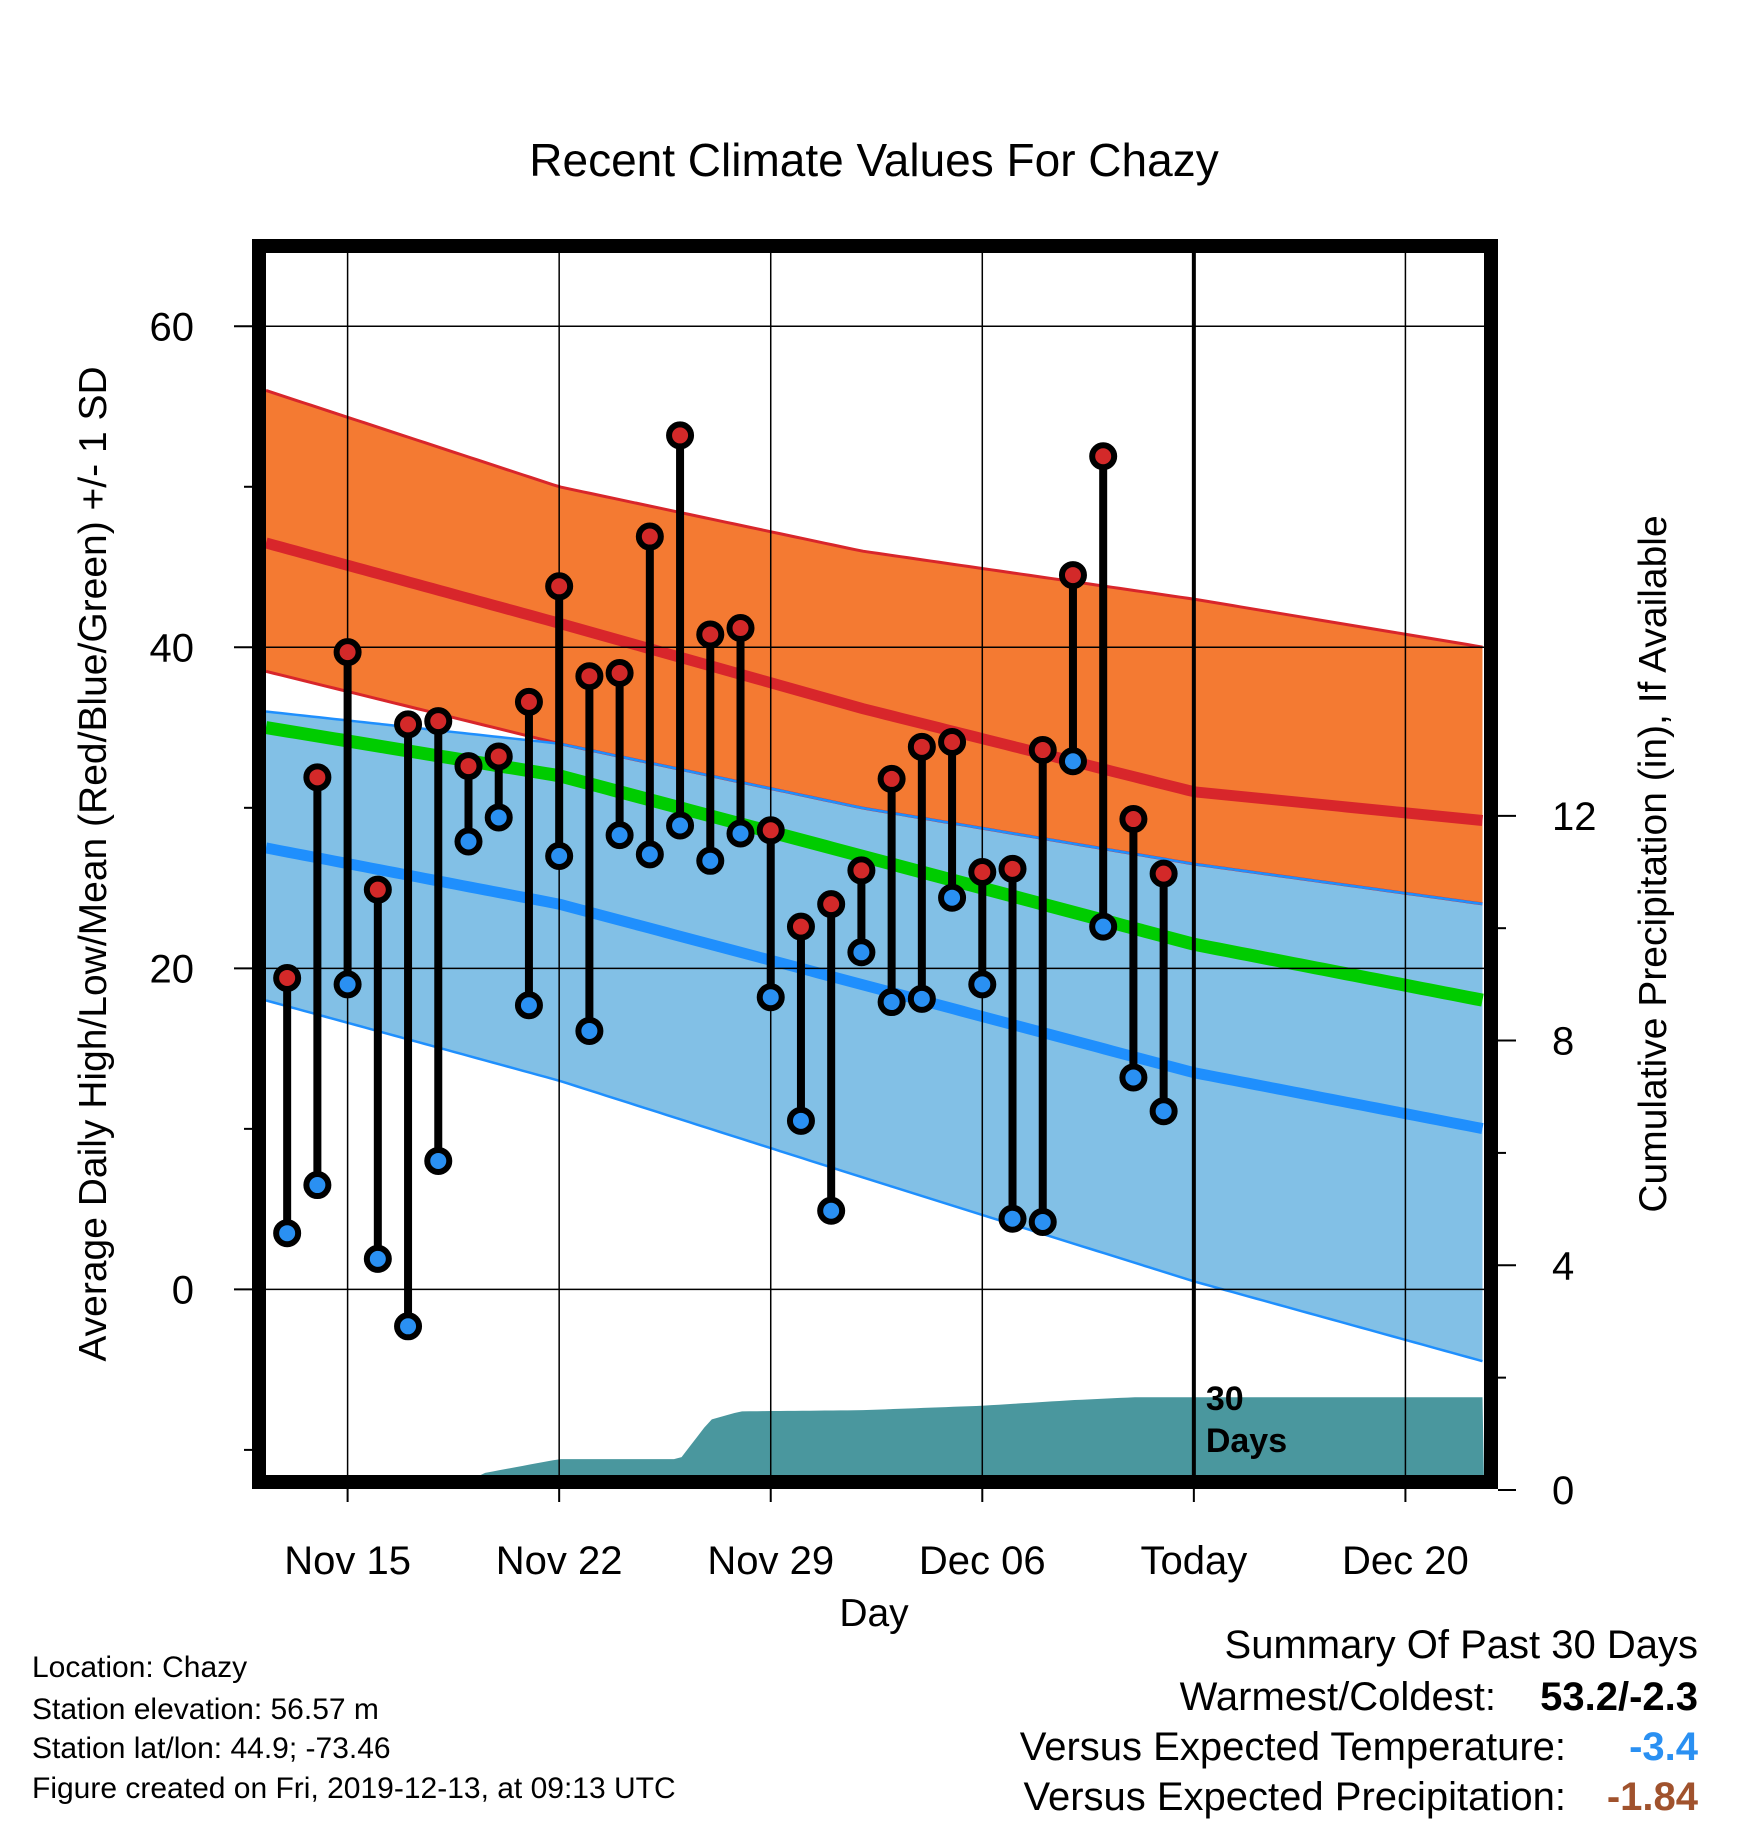 The image size is (1748, 1828). What do you see at coordinates (875, 681) in the screenshot?
I see `expected-high-mean-line` at bounding box center [875, 681].